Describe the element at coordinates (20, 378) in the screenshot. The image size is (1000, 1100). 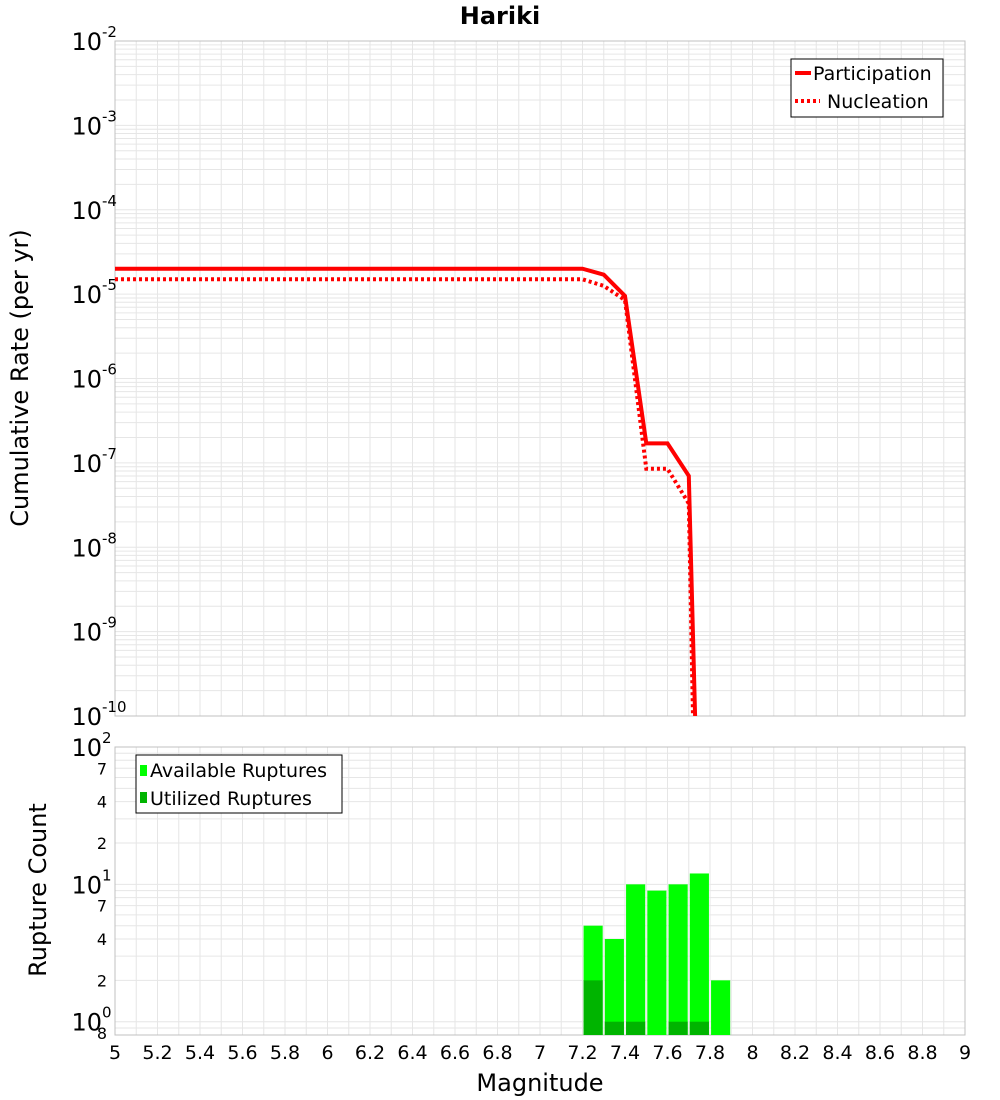
I see `top-y-axis-label: Cumulative Rate (per yr)` at that location.